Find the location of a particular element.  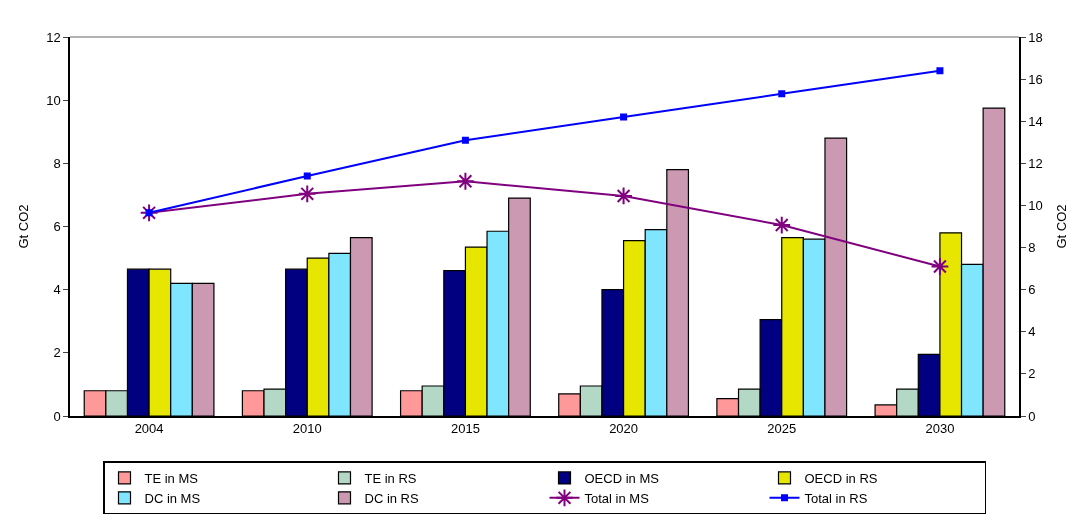

y-tick-label: 12 is located at coordinates (53, 37).